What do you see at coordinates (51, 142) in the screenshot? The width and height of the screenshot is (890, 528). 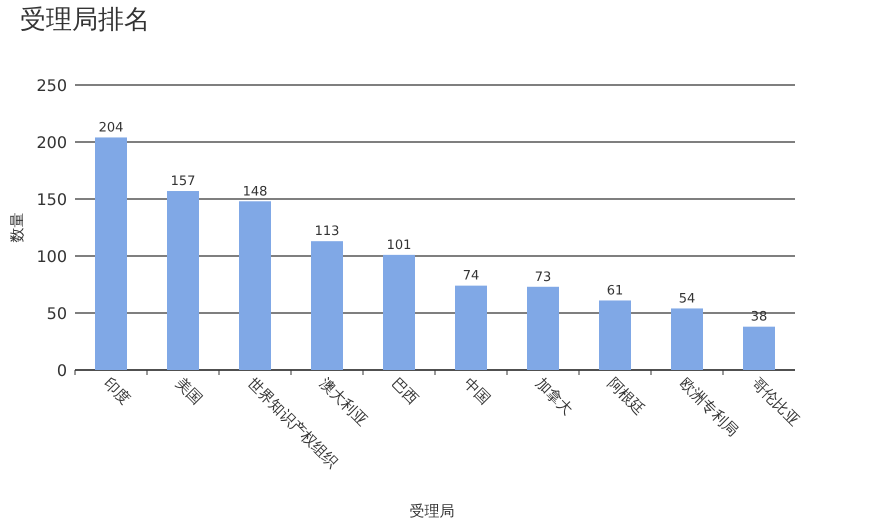 I see `y-tick-label: 200` at bounding box center [51, 142].